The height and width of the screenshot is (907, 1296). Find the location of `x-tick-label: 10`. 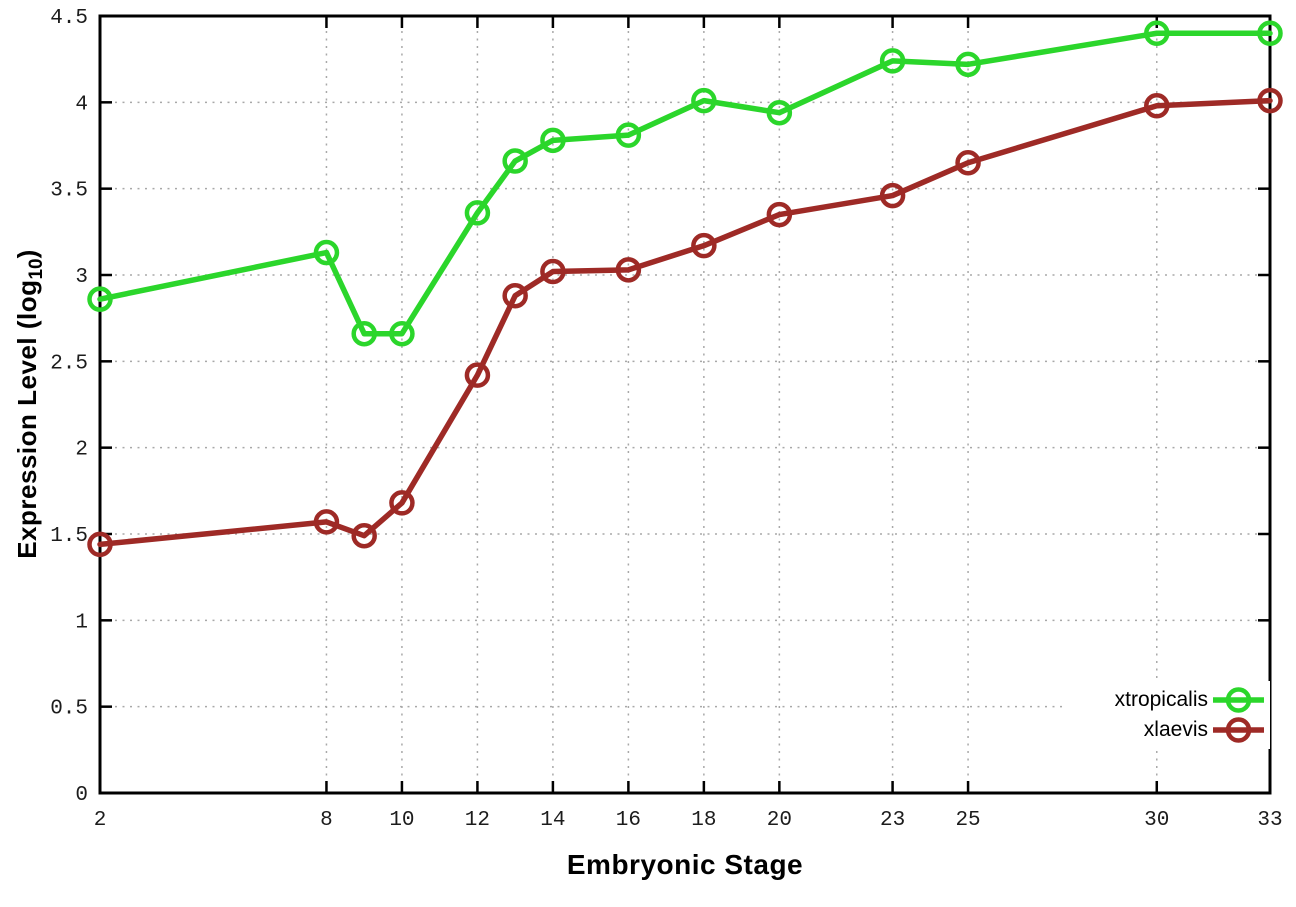

x-tick-label: 10 is located at coordinates (401, 820).